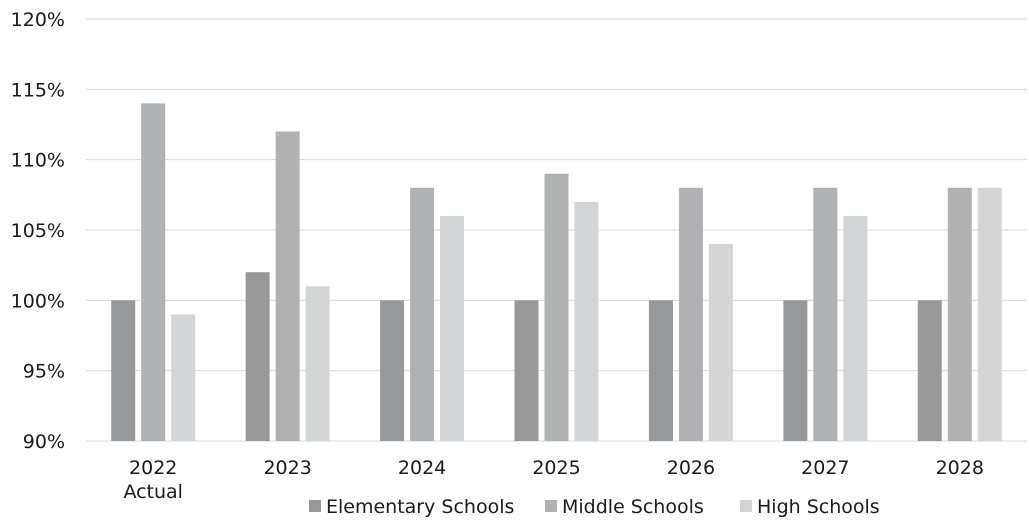 The height and width of the screenshot is (527, 1029). Describe the element at coordinates (44, 372) in the screenshot. I see `y-tick-label: 95%` at that location.